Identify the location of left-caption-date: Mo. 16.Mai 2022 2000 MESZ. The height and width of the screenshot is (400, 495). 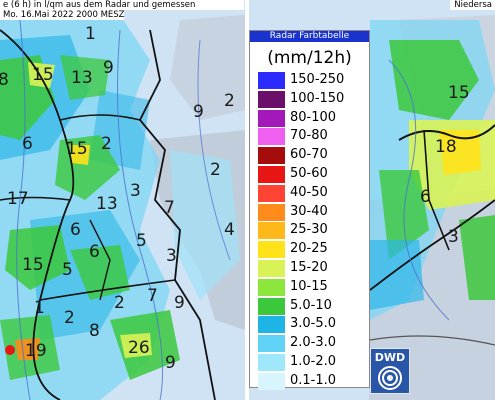
(62, 15).